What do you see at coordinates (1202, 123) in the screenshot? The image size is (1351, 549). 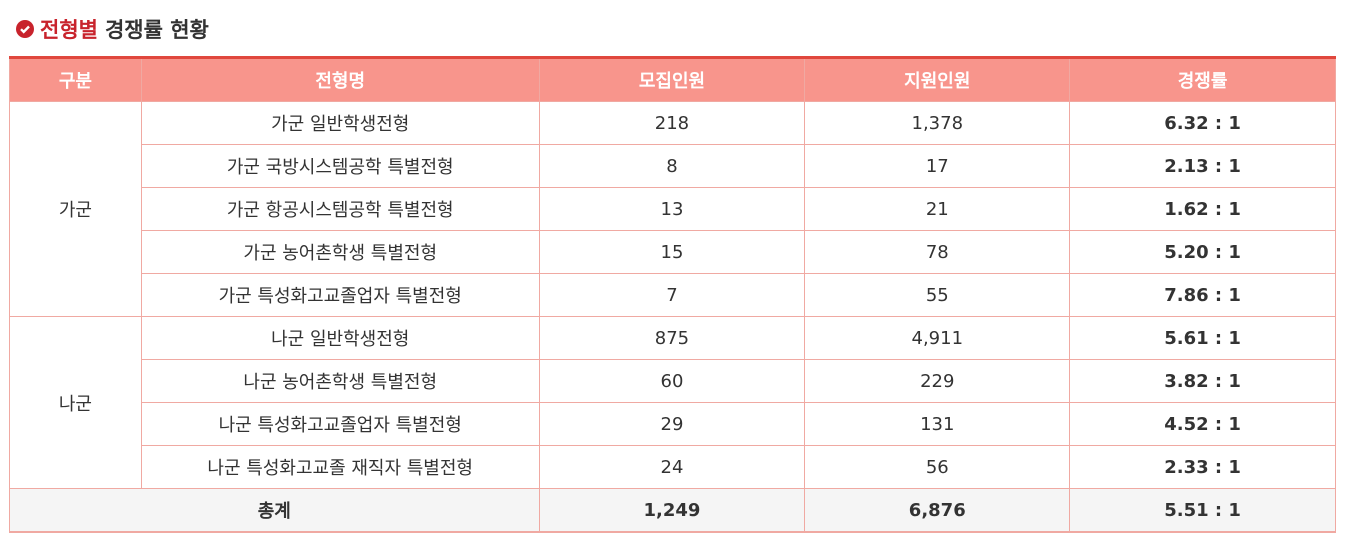 I see `value-cell: 6.32 : 1` at bounding box center [1202, 123].